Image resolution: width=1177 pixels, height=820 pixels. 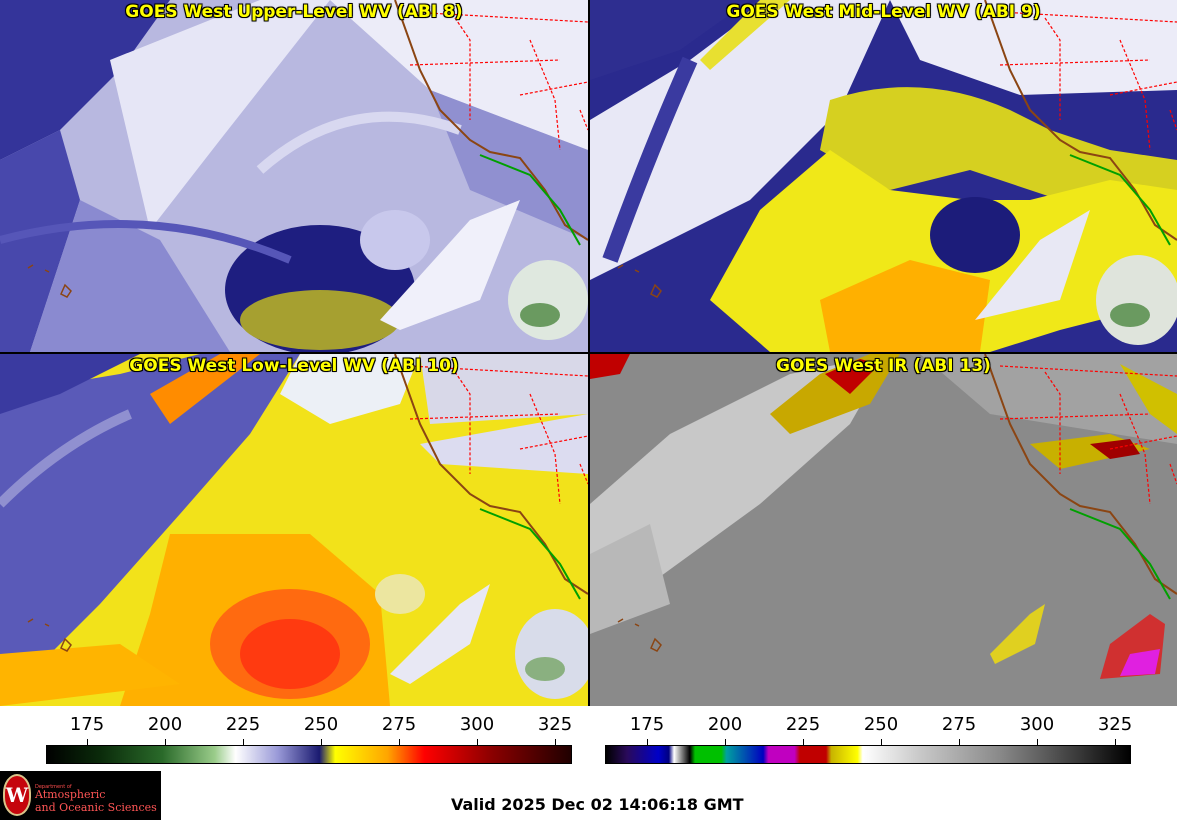 What do you see at coordinates (868, 754) in the screenshot?
I see `ir-colorbar` at bounding box center [868, 754].